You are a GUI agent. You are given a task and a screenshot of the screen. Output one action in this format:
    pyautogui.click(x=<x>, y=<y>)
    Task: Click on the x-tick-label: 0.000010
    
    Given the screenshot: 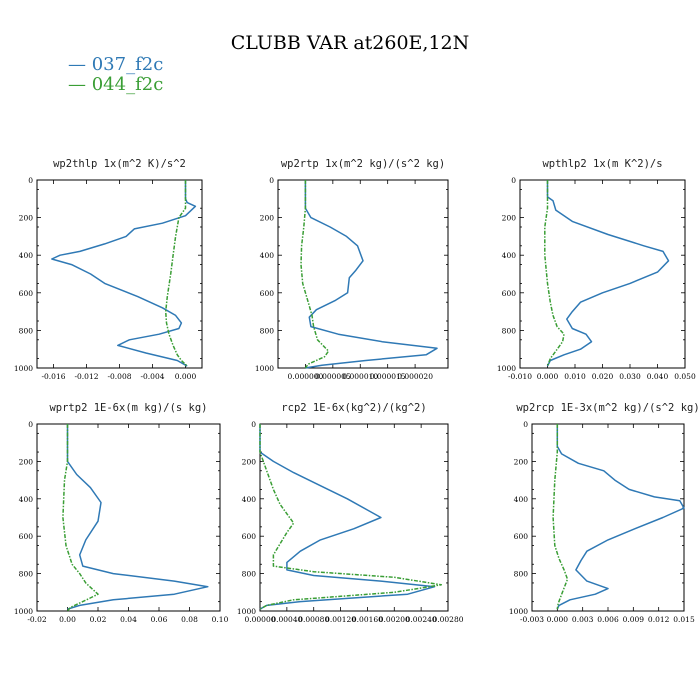 What is the action you would take?
    pyautogui.click(x=360, y=376)
    